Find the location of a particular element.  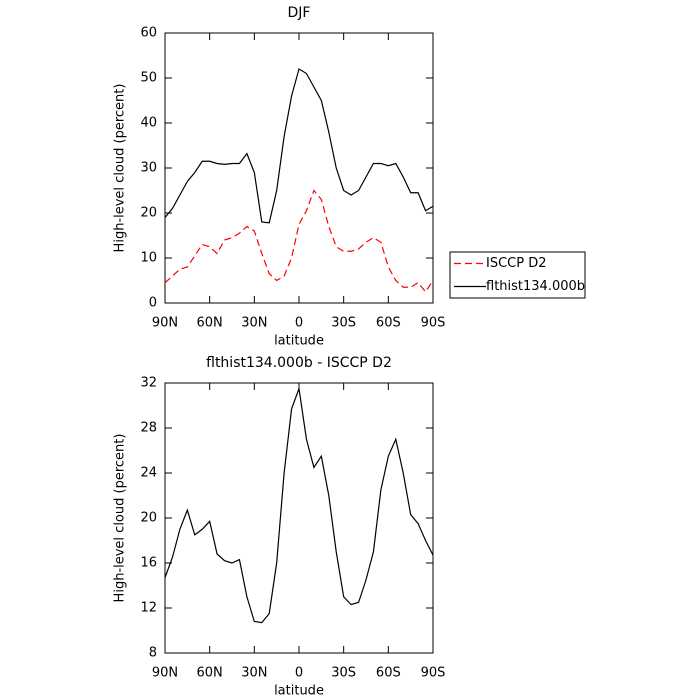

chart-title: flthist134.000b - ISCCP D2 is located at coordinates (299, 363).